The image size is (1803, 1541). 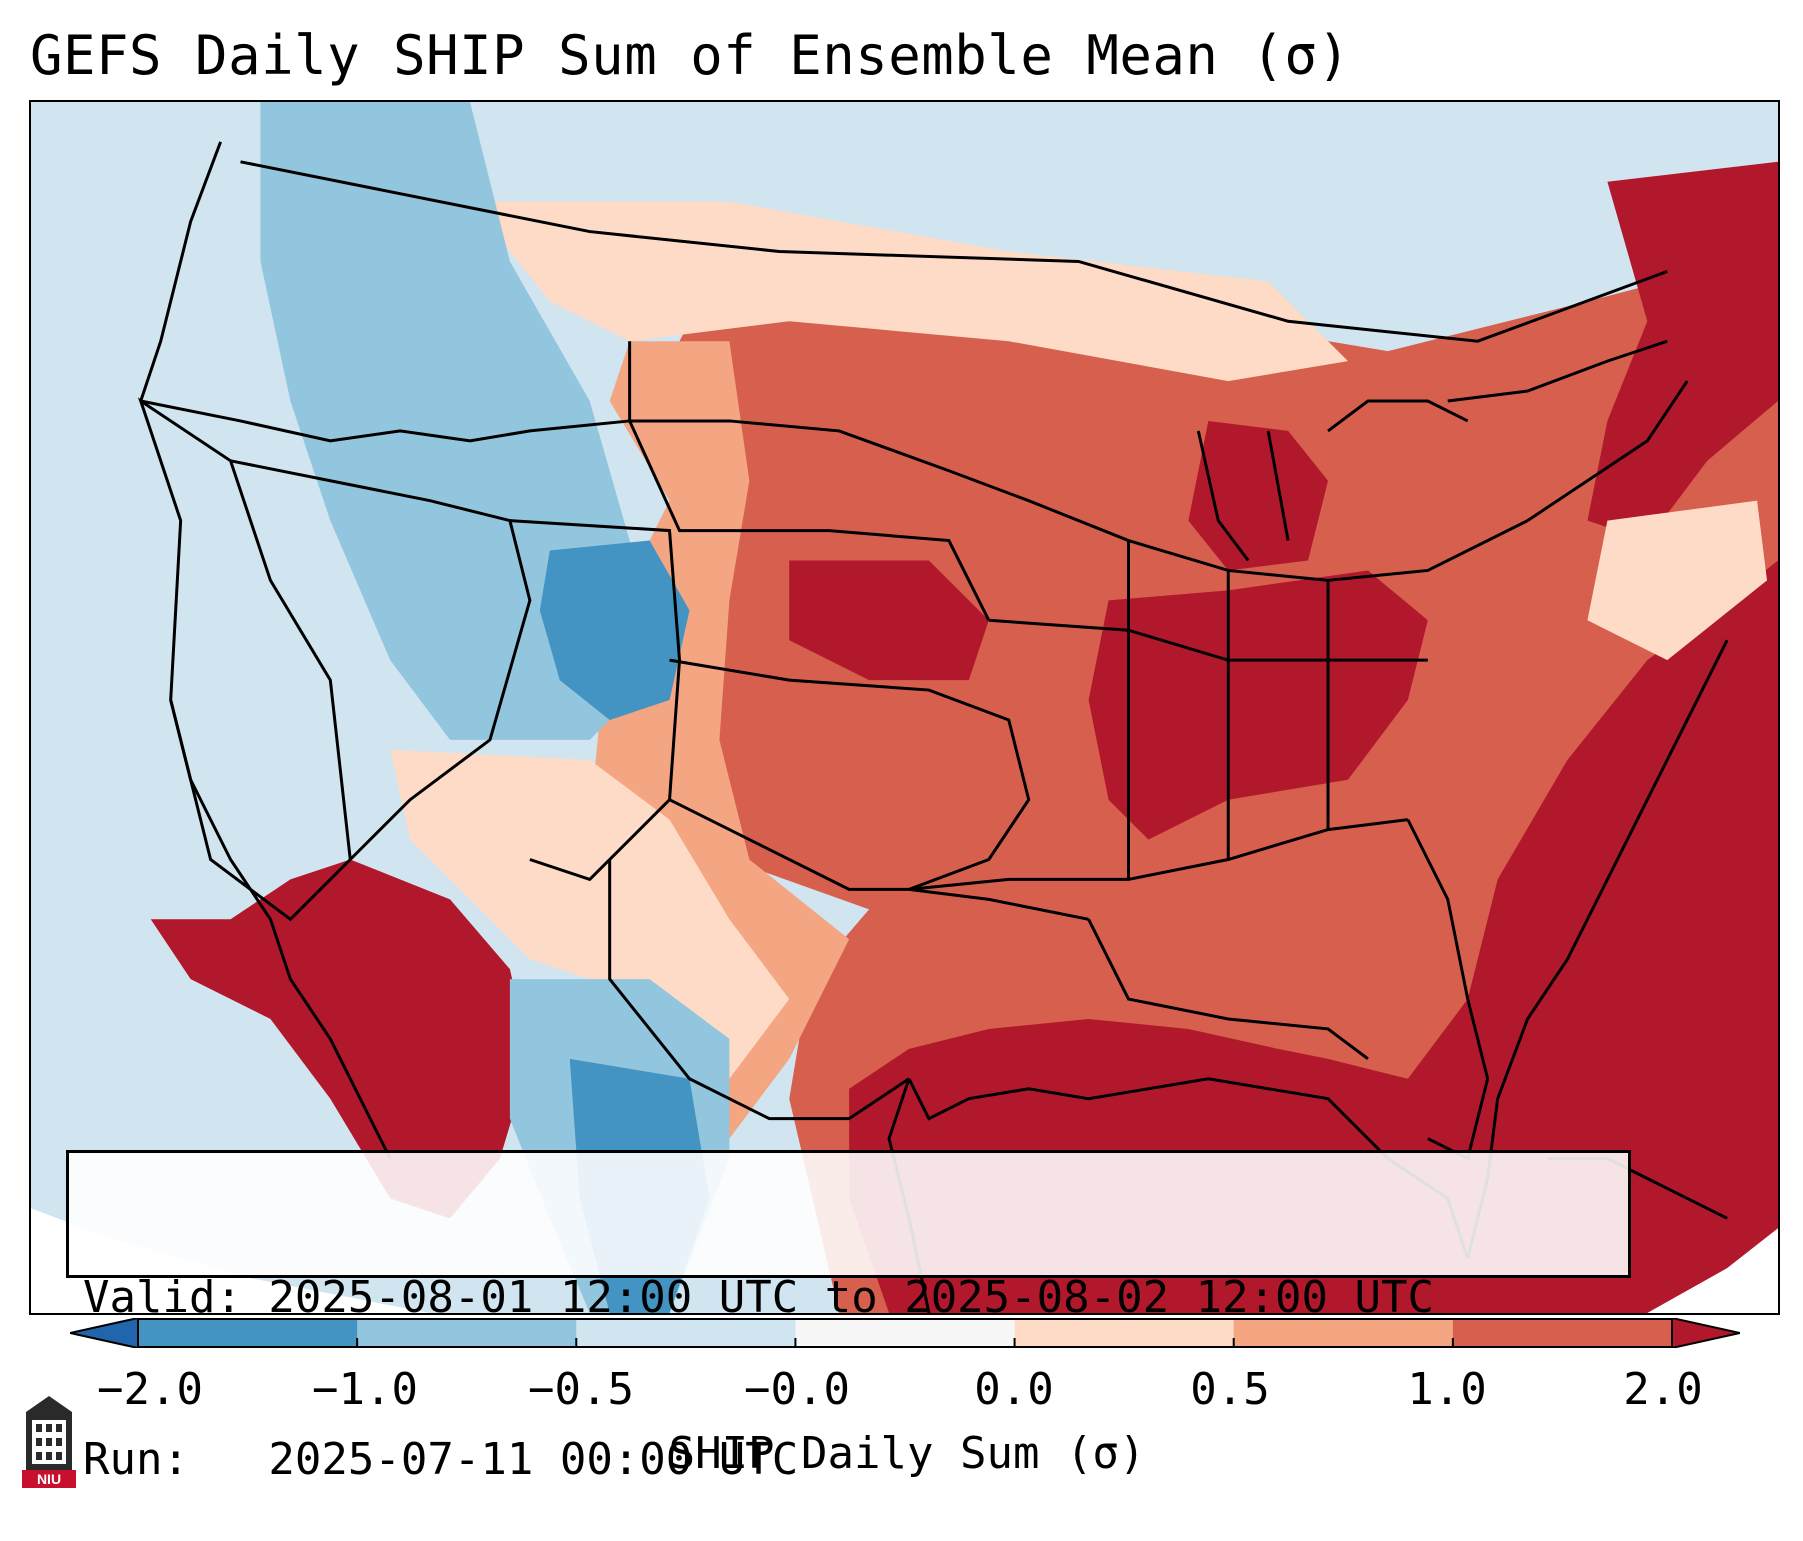 What do you see at coordinates (581, 1389) in the screenshot?
I see `colorbar-tick-label: −0.5` at bounding box center [581, 1389].